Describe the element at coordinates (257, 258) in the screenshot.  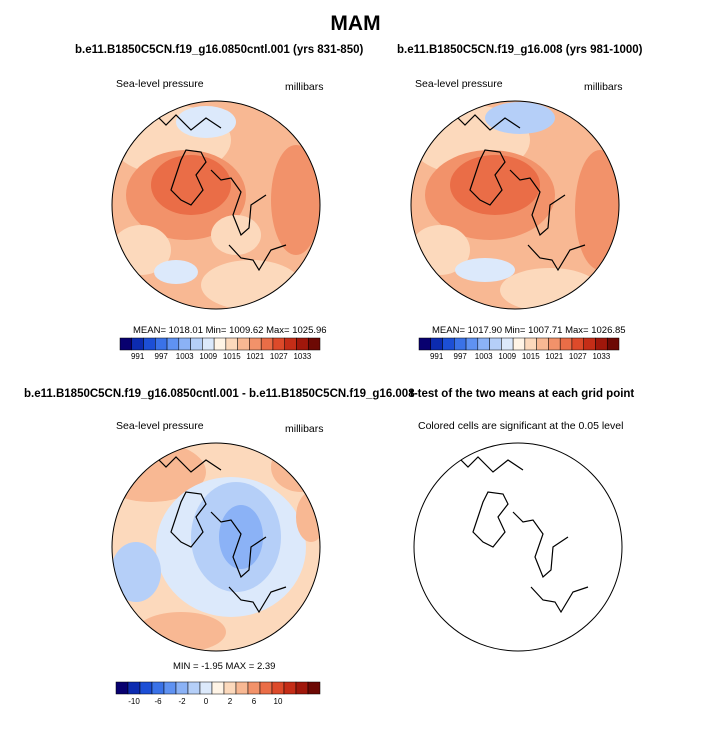
I see `panel1-coast-alaska` at that location.